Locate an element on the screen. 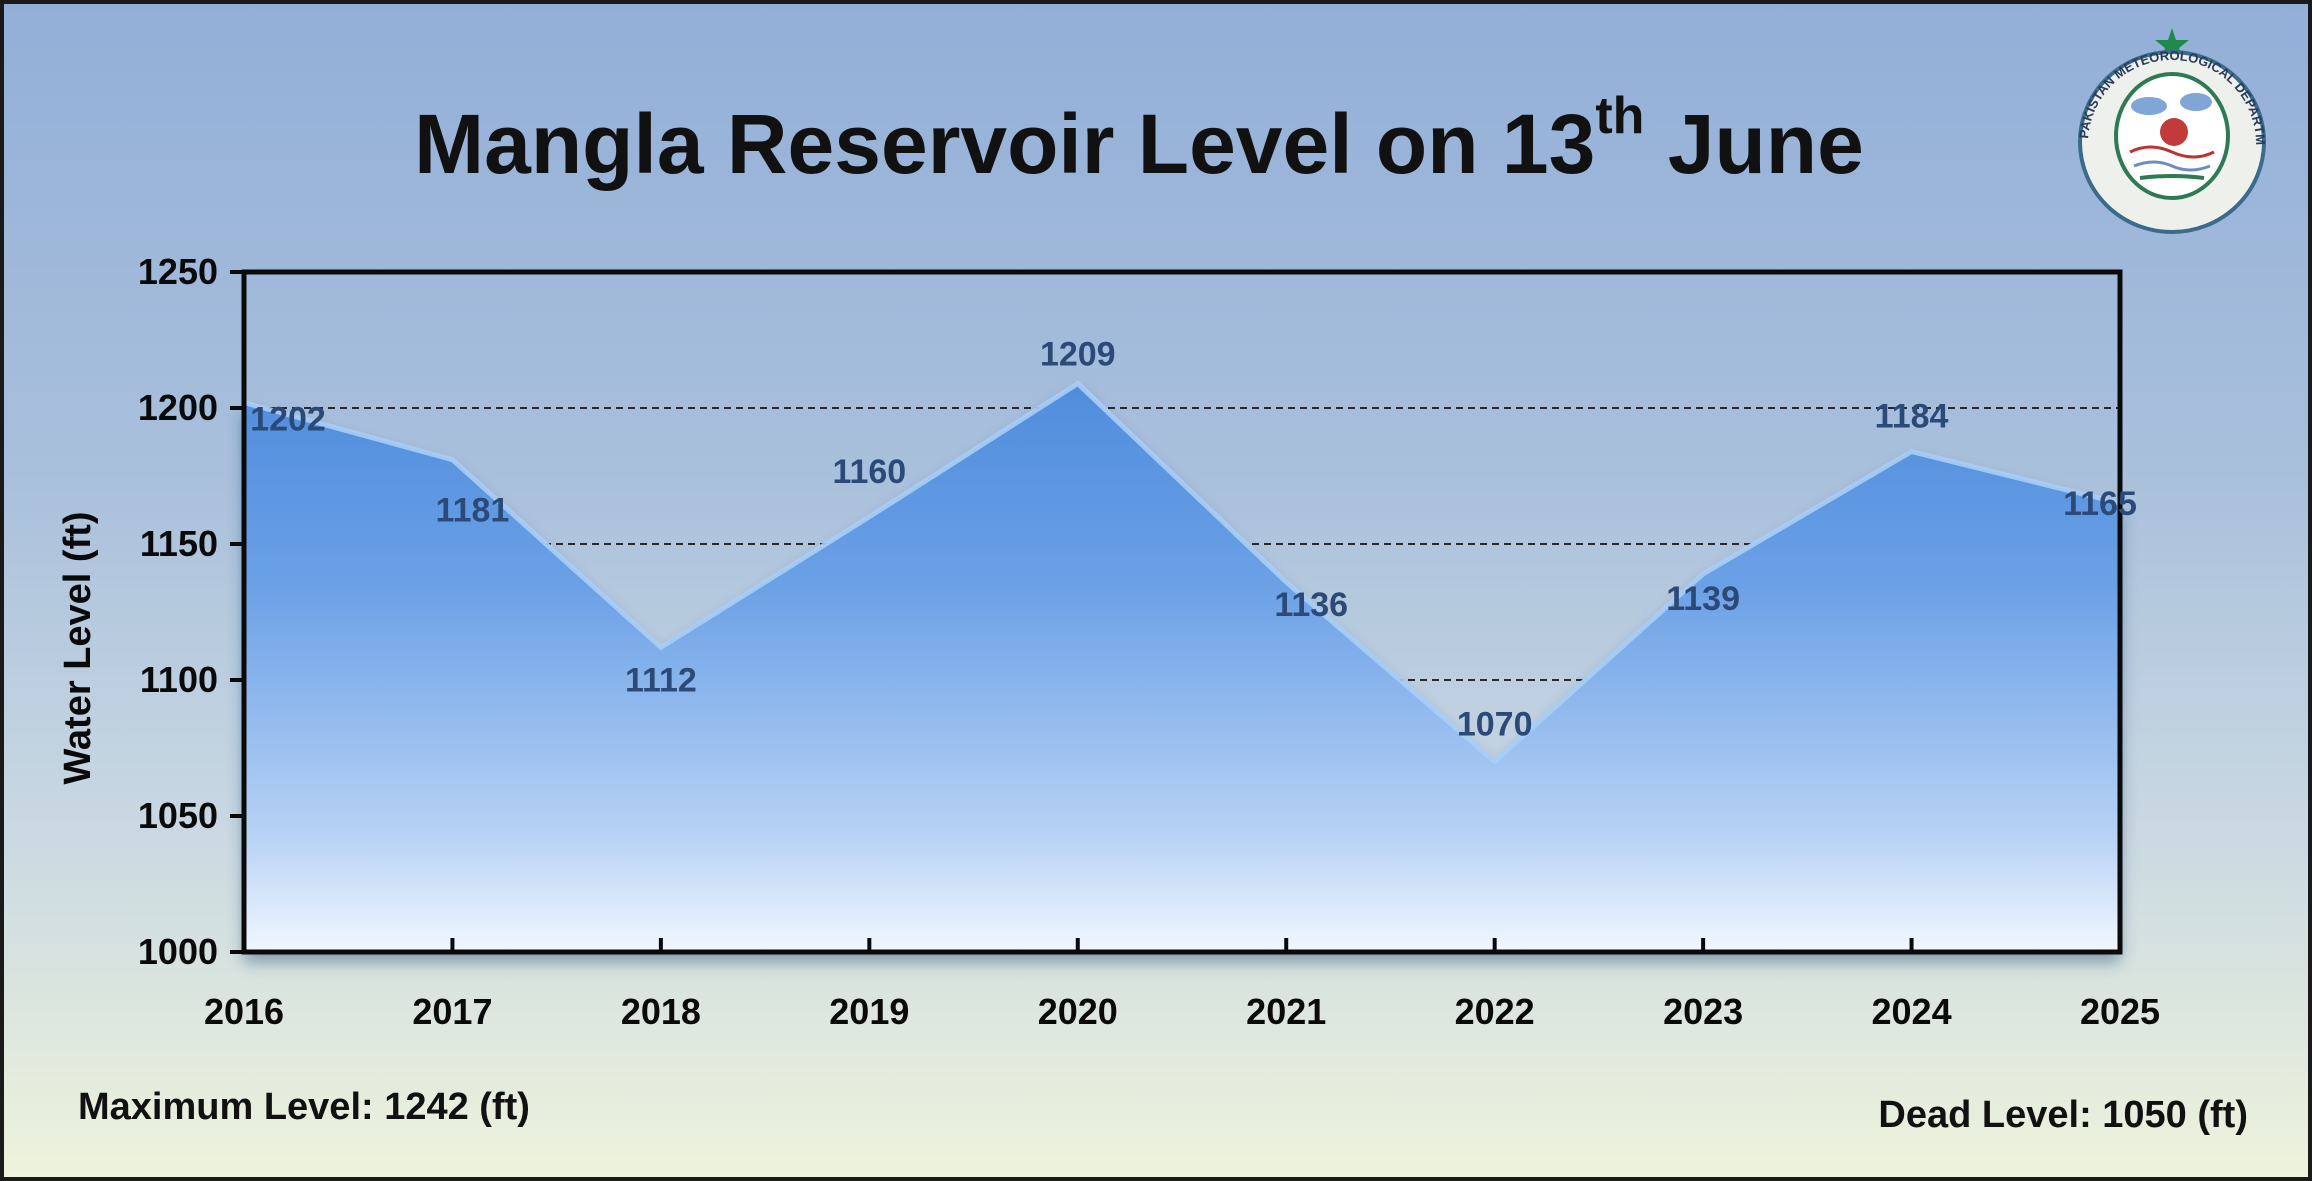 This screenshot has height=1181, width=2312. data-label: 1202 is located at coordinates (288, 420).